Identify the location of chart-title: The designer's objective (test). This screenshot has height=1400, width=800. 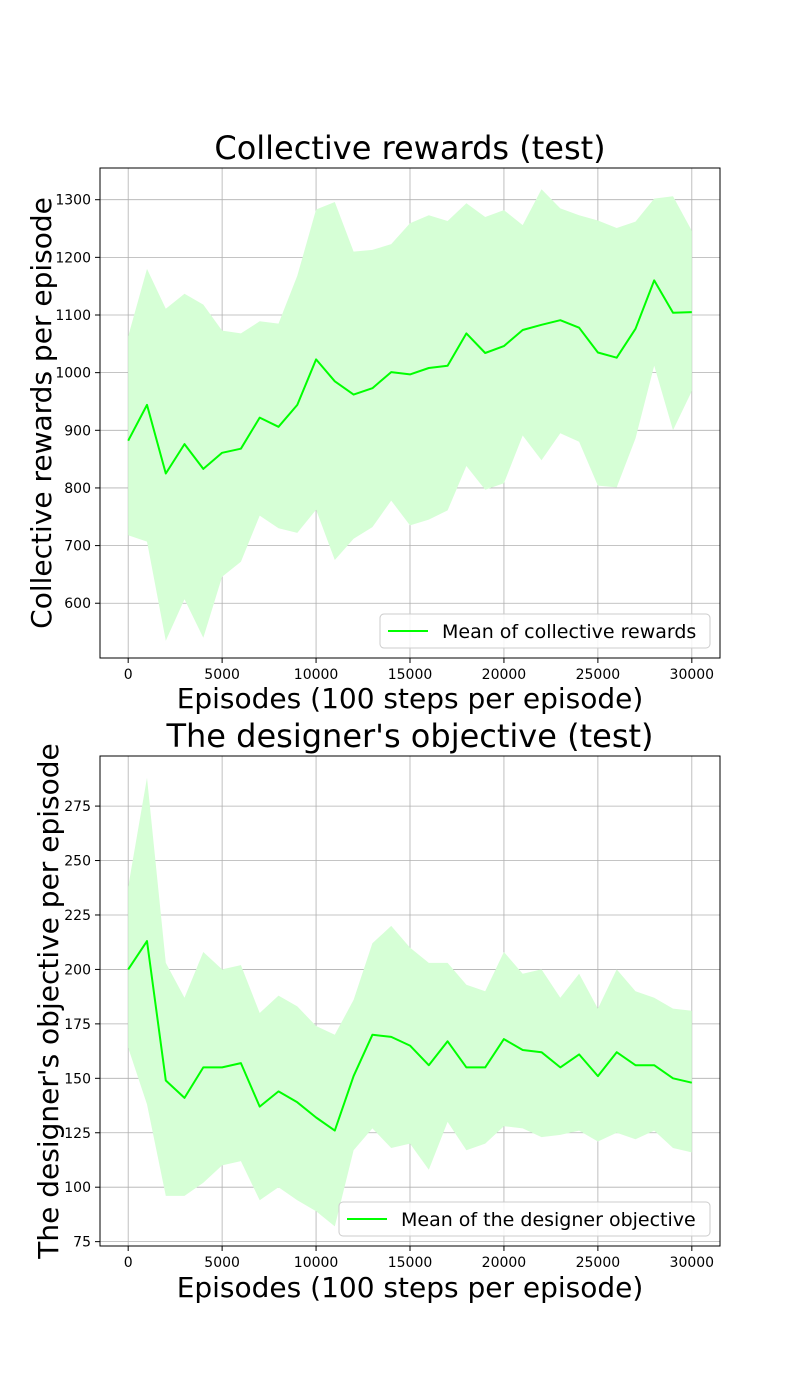
(409, 736).